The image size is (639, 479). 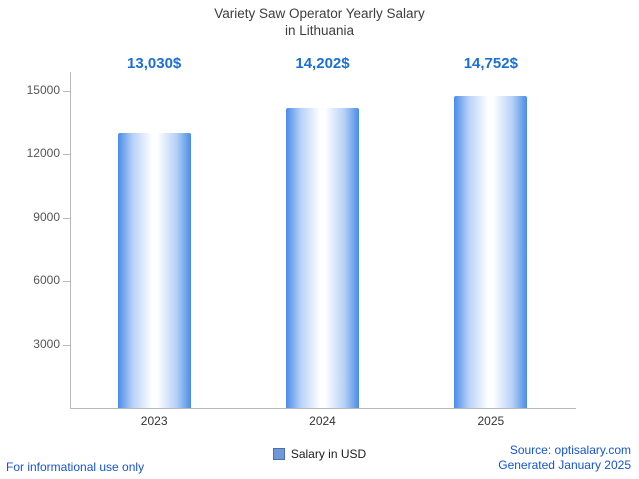 What do you see at coordinates (564, 465) in the screenshot?
I see `generated-date: Generated January 2025` at bounding box center [564, 465].